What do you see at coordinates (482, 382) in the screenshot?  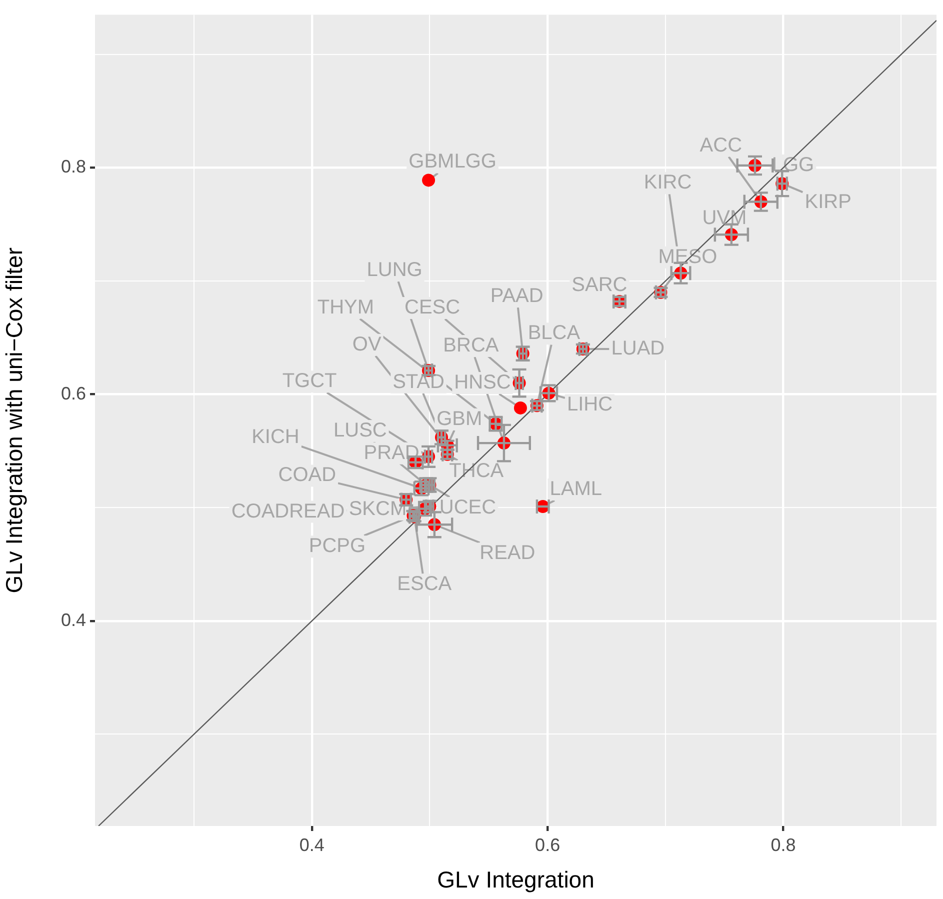 I see `annotation: HNSC` at bounding box center [482, 382].